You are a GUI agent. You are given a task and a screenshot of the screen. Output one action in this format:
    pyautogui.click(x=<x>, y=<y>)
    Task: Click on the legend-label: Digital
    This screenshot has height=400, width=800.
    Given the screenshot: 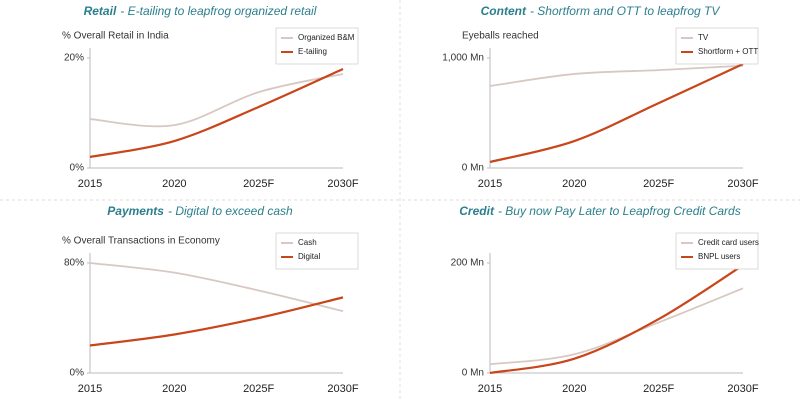 What is the action you would take?
    pyautogui.click(x=309, y=256)
    